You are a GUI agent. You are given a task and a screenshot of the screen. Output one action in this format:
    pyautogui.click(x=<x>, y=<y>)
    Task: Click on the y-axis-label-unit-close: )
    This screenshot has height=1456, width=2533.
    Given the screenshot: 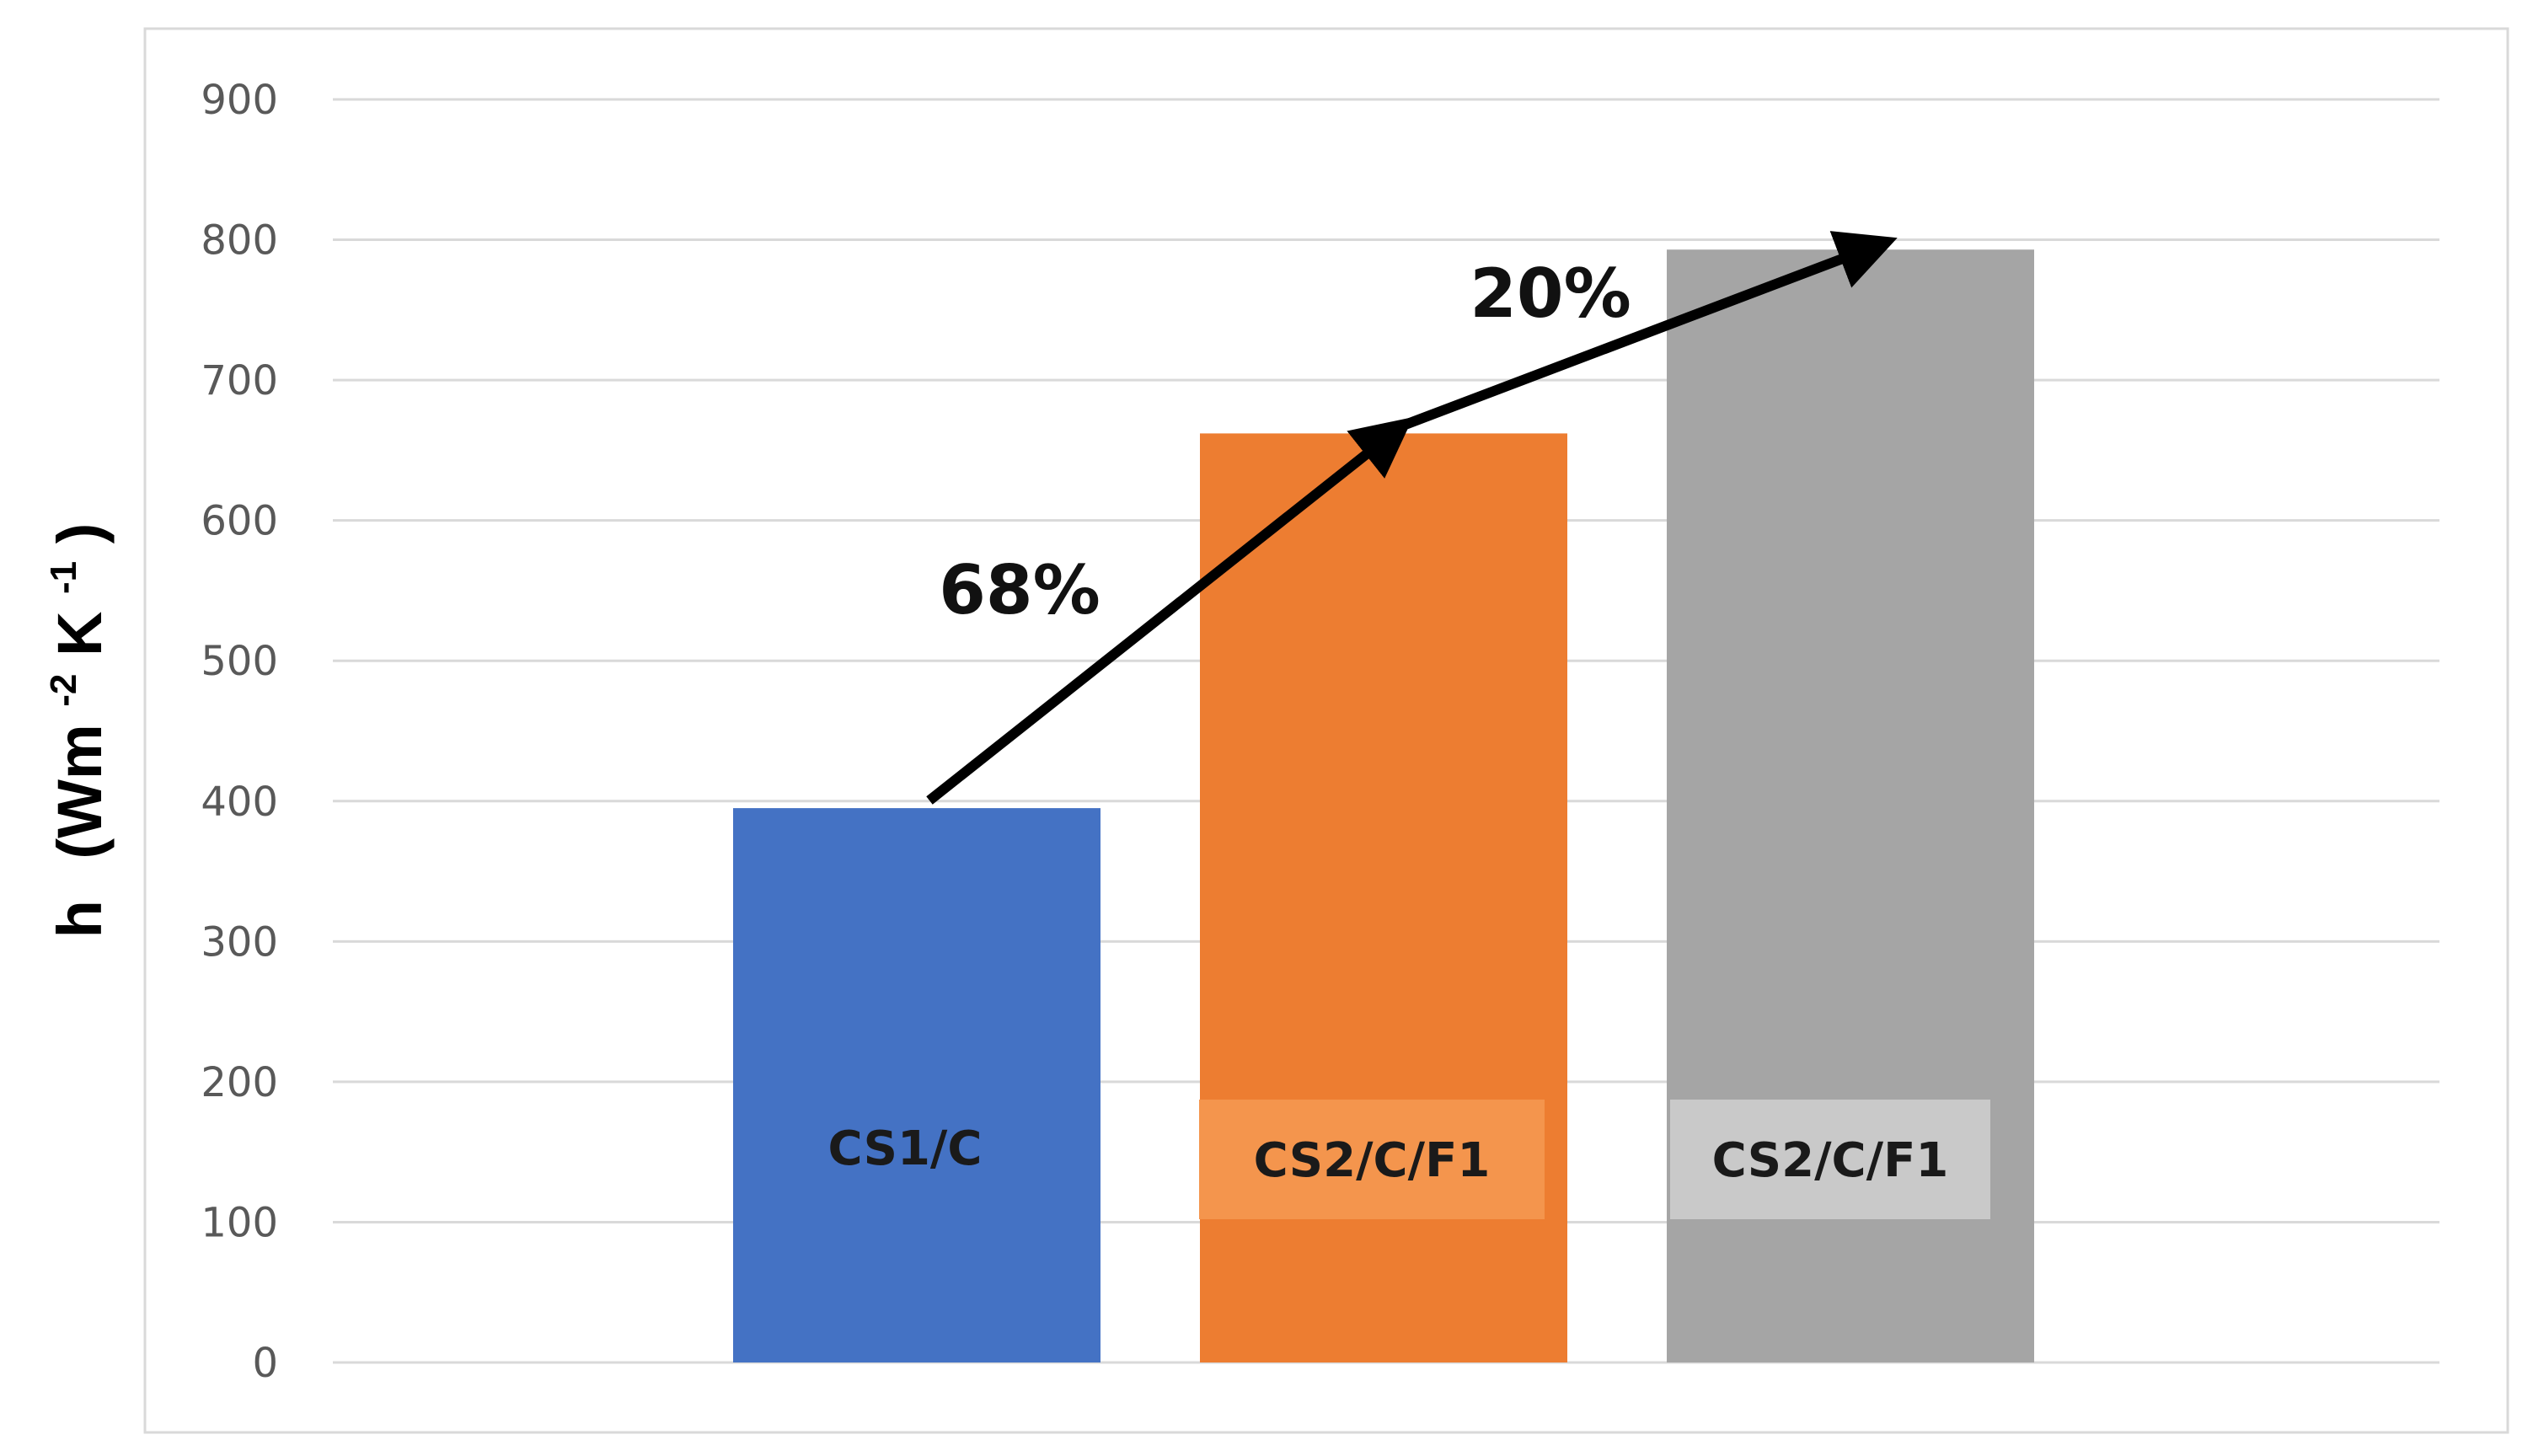 What is the action you would take?
    pyautogui.click(x=80, y=533)
    